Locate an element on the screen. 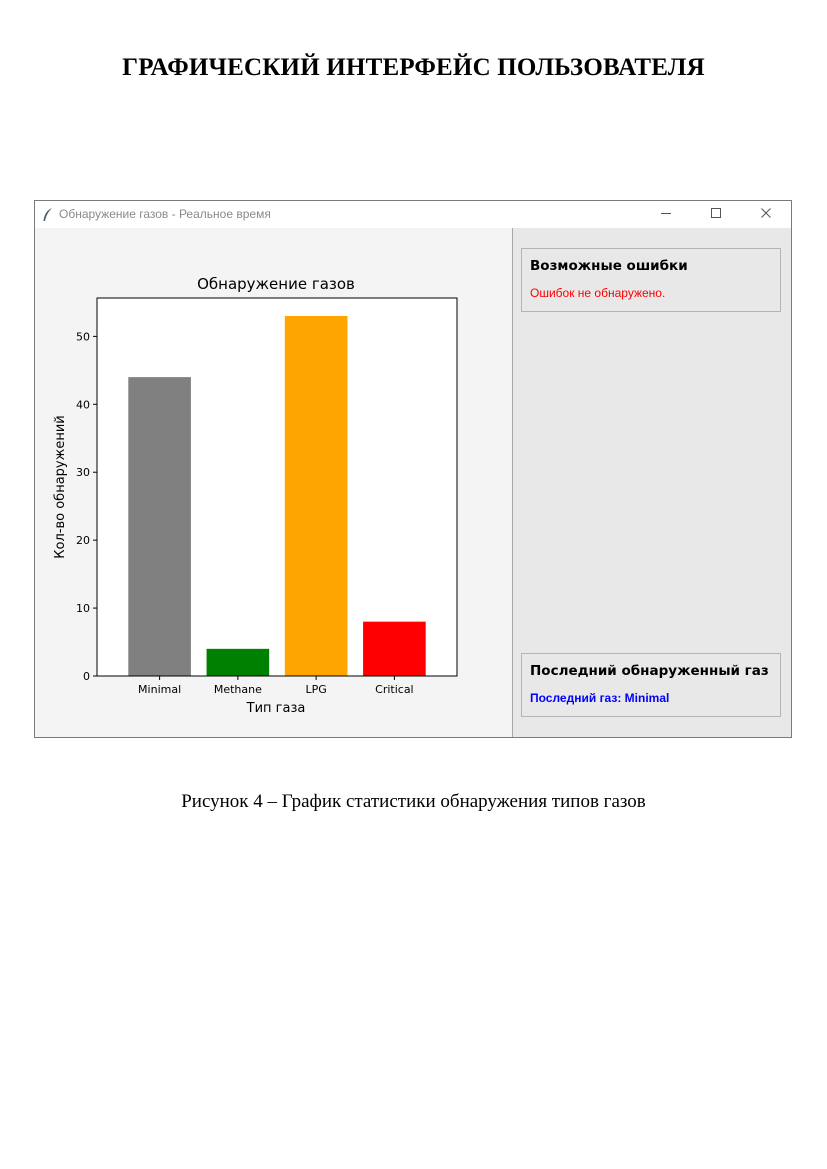 Image resolution: width=827 pixels, height=1169 pixels. y-tick-label: 50 is located at coordinates (83, 336).